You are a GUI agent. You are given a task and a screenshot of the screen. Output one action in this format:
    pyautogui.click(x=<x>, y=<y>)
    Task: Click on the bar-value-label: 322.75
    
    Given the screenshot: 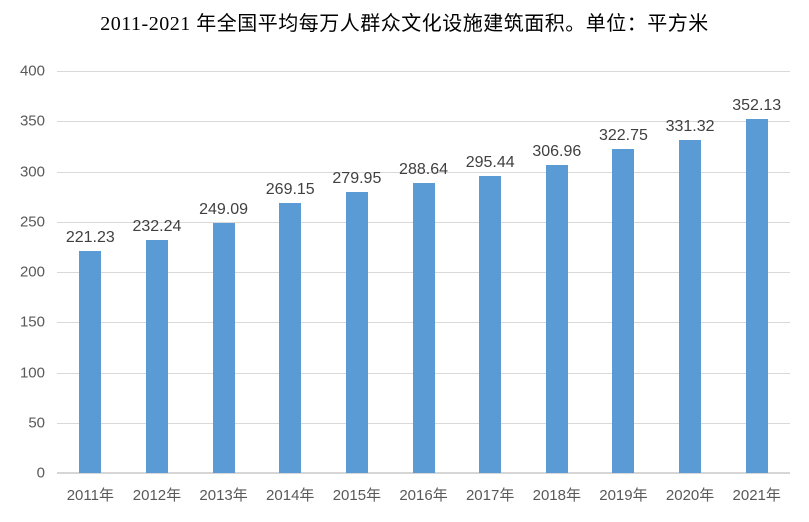 What is the action you would take?
    pyautogui.click(x=623, y=135)
    